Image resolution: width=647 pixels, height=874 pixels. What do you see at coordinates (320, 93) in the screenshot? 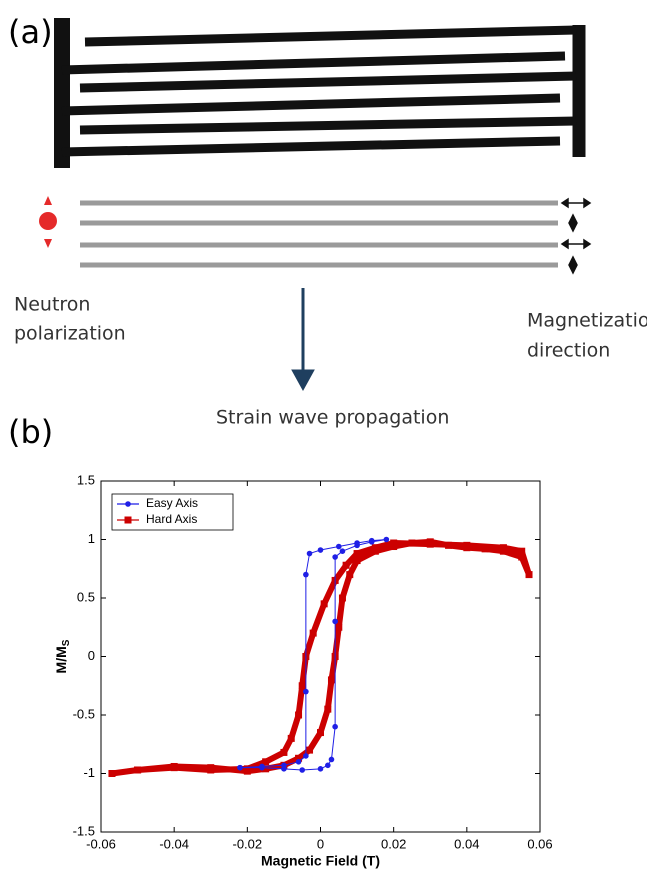
I see `comb-diagram` at bounding box center [320, 93].